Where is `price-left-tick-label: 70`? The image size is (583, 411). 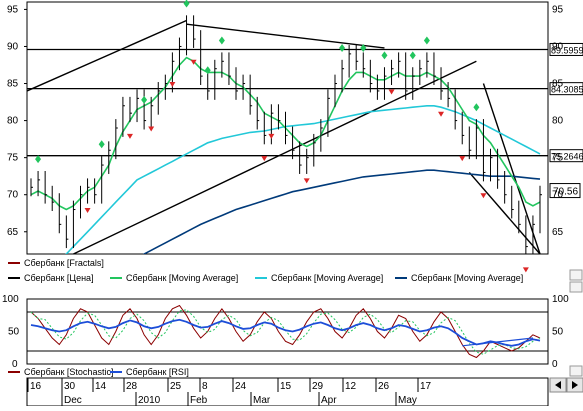
price-left-tick-label: 70 is located at coordinates (13, 195).